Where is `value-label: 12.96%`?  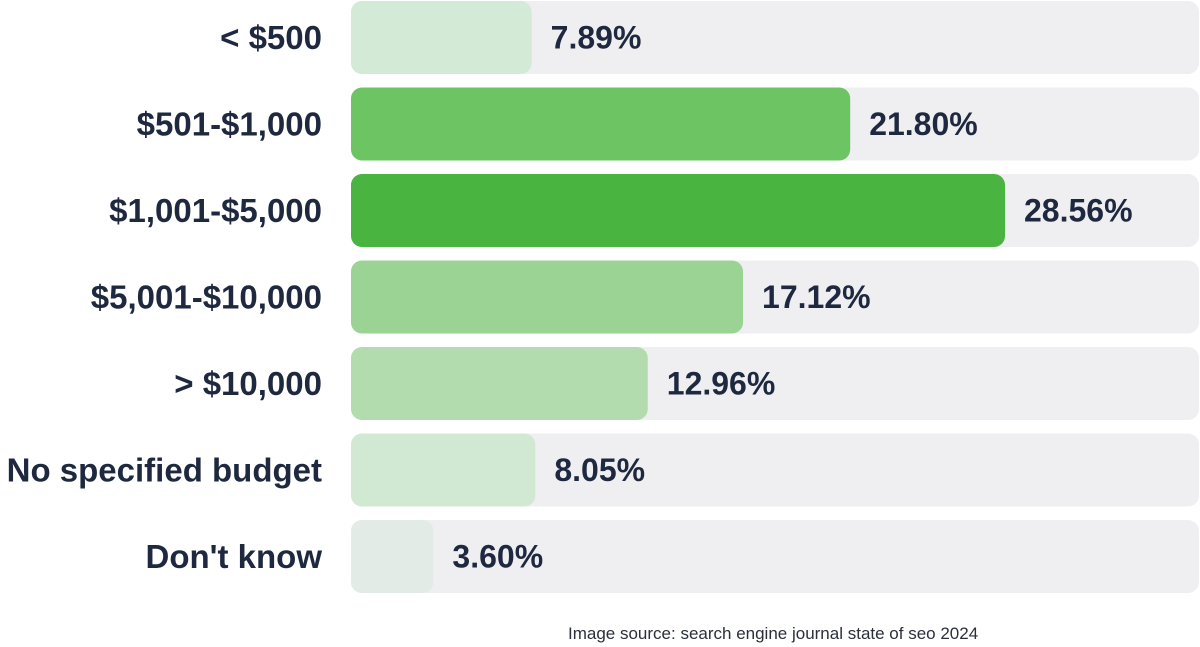
value-label: 12.96% is located at coordinates (721, 384).